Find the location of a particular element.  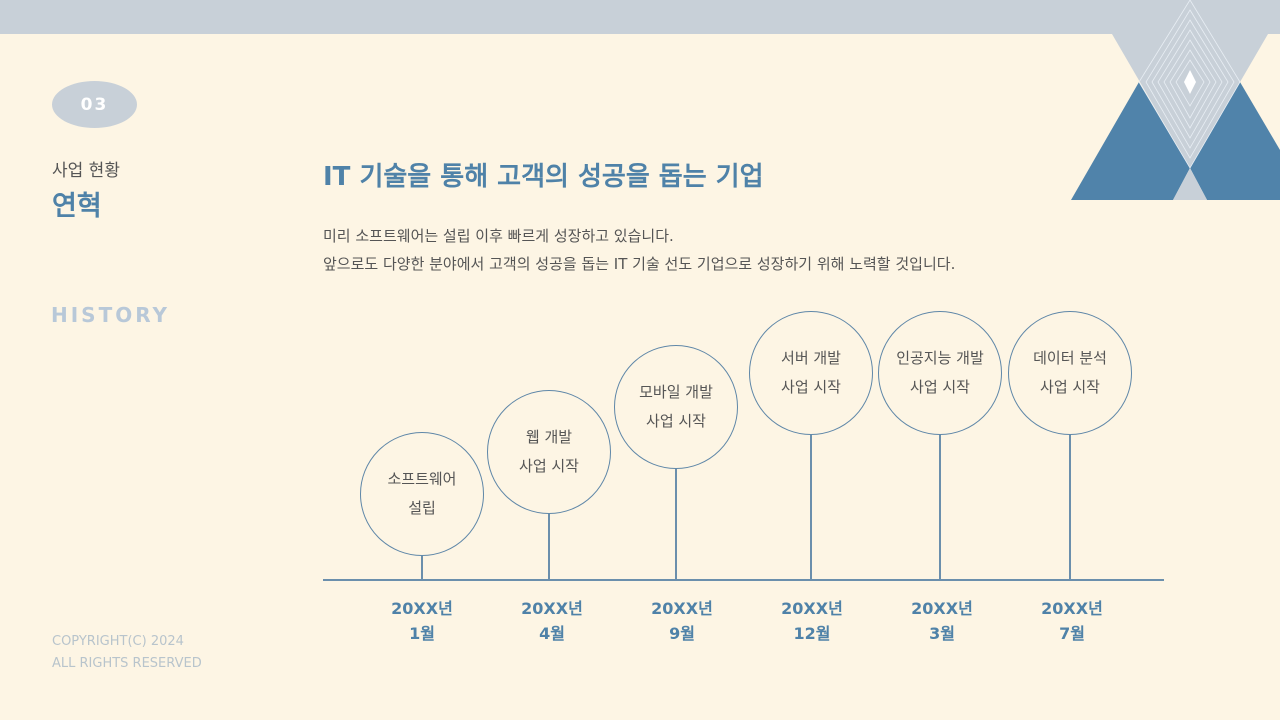

timeline-date: 20XX년 12월 is located at coordinates (812, 621).